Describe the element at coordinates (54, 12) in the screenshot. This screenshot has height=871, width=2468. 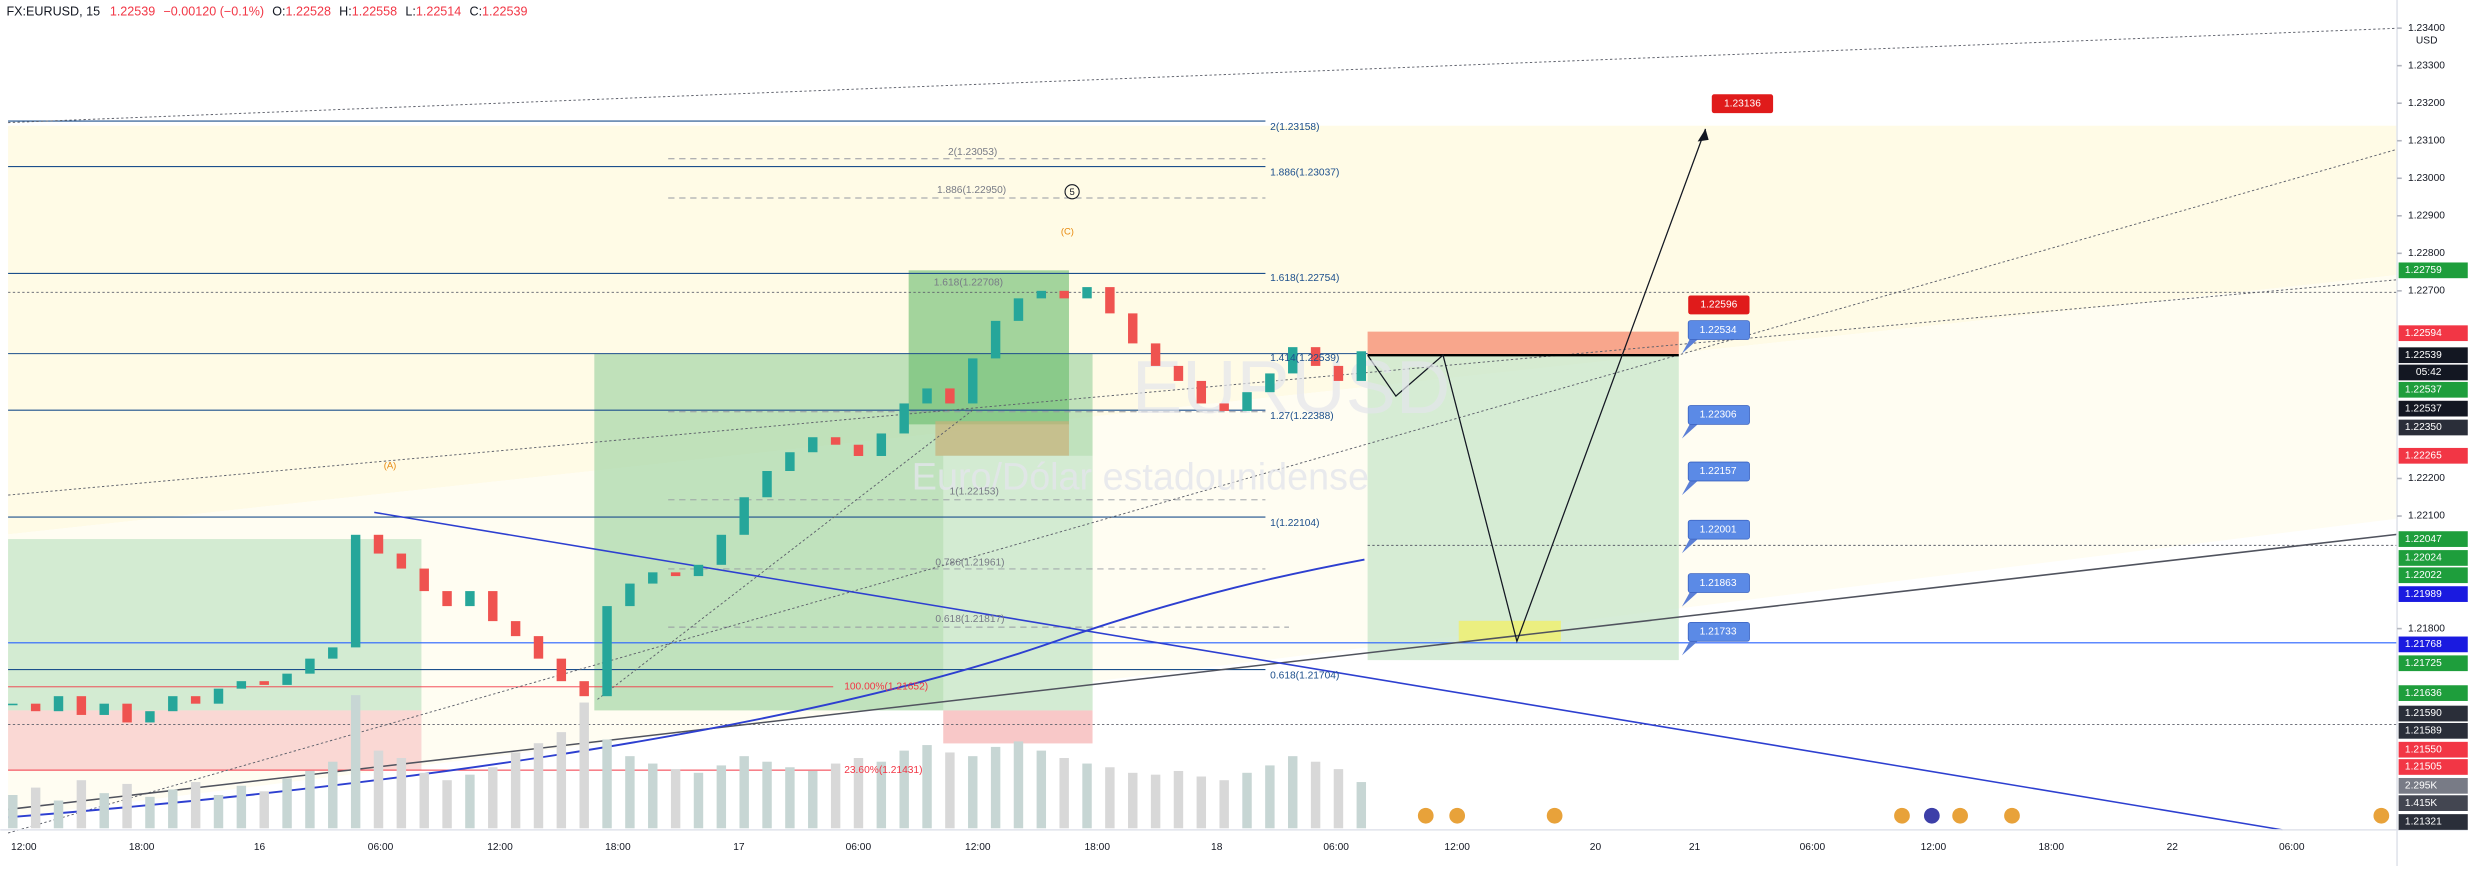
I see `symbol: FX:EURUSD, 15` at that location.